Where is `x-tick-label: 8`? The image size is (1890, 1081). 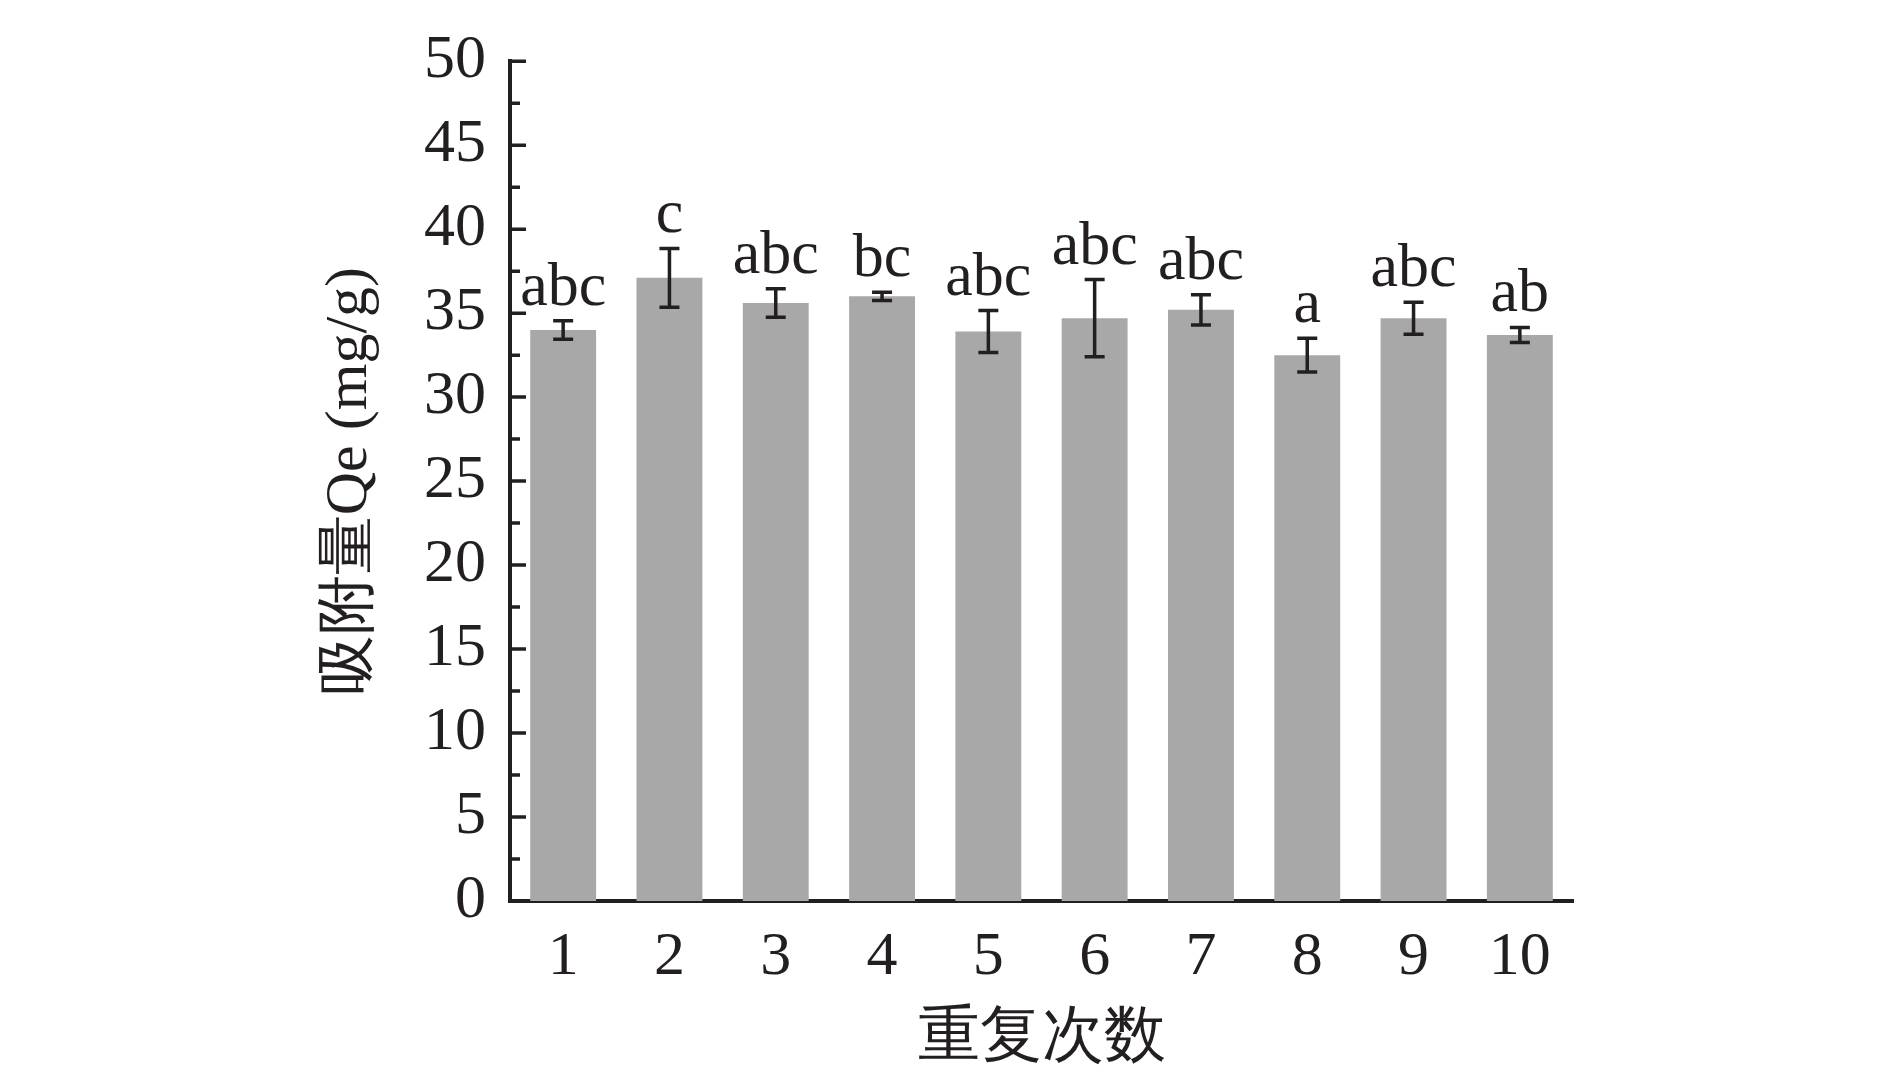 x-tick-label: 8 is located at coordinates (1307, 953).